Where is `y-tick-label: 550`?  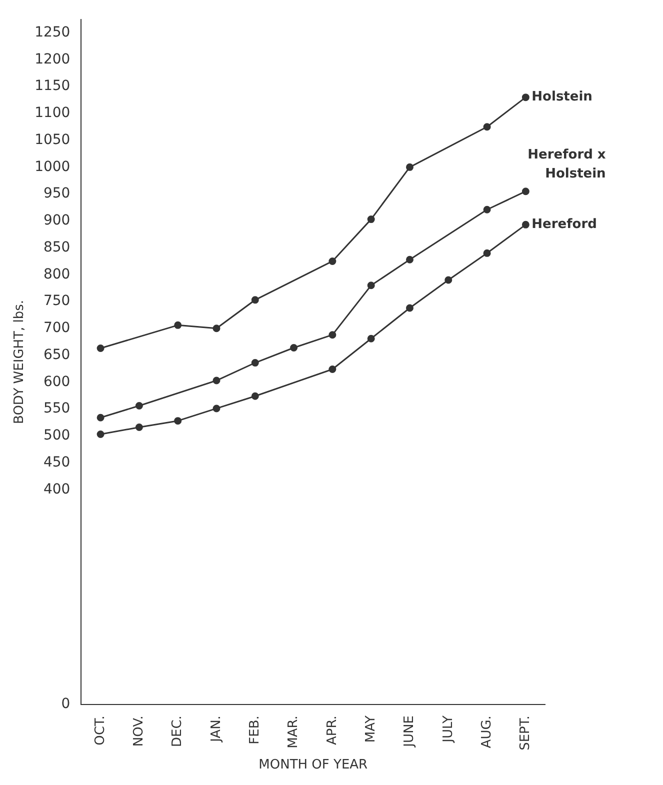
y-tick-label: 550 is located at coordinates (56, 408).